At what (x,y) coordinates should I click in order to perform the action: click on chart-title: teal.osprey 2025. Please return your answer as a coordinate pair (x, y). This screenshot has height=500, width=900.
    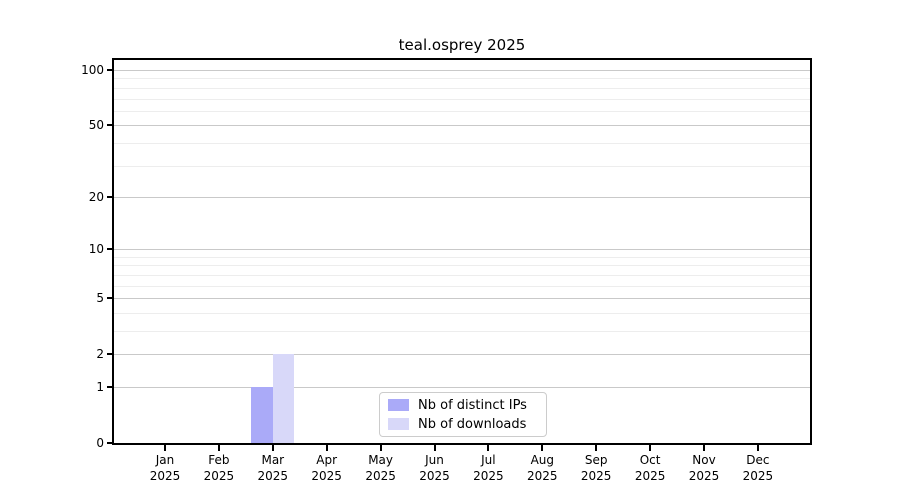
    Looking at the image, I should click on (462, 45).